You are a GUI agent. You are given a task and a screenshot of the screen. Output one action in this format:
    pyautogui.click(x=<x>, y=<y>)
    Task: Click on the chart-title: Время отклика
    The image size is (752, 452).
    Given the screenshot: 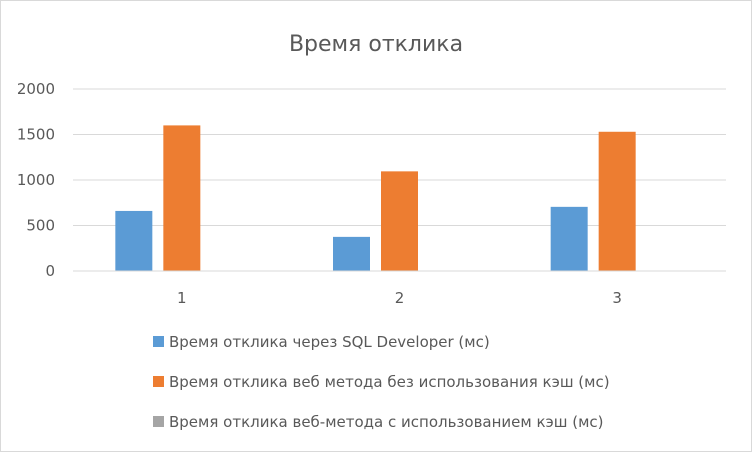 What is the action you would take?
    pyautogui.click(x=376, y=44)
    